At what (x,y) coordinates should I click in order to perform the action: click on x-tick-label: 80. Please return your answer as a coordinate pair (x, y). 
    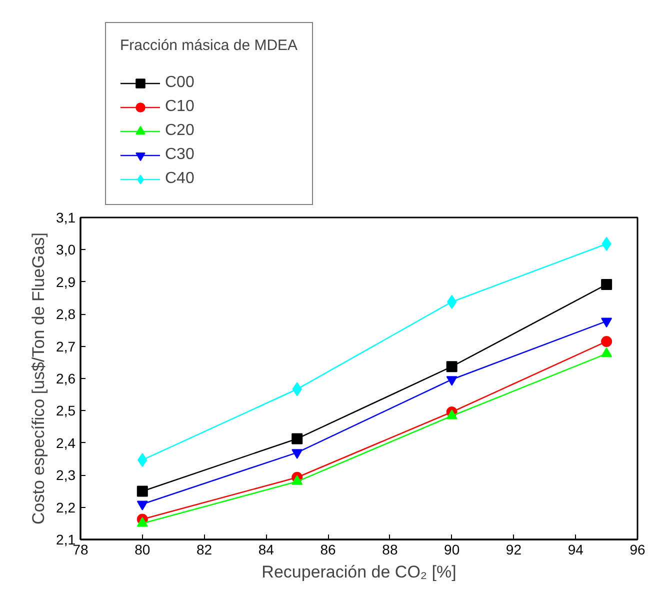
    Looking at the image, I should click on (142, 550).